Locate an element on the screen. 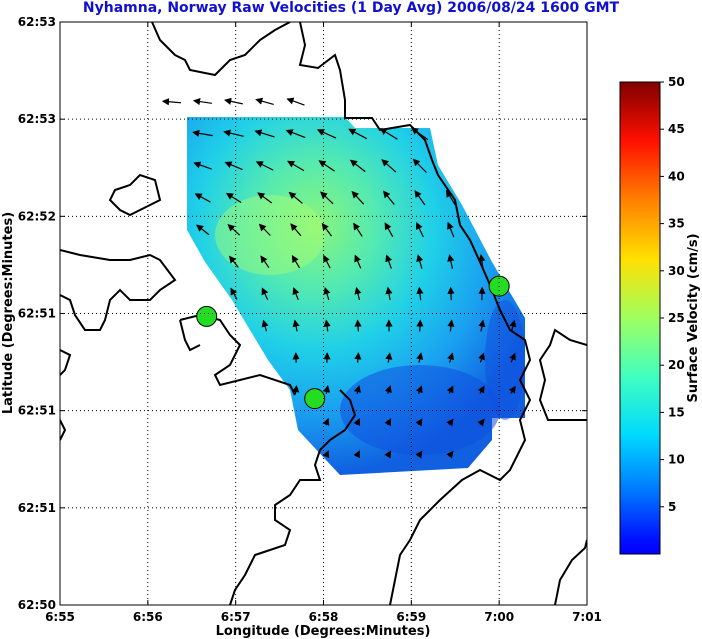  colorbar-tick-label: 45 is located at coordinates (676, 129).